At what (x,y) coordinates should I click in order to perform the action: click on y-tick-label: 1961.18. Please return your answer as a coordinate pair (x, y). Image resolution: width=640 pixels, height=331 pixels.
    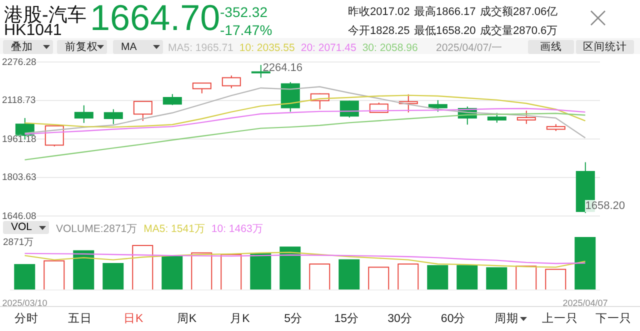
    Looking at the image, I should click on (19, 139).